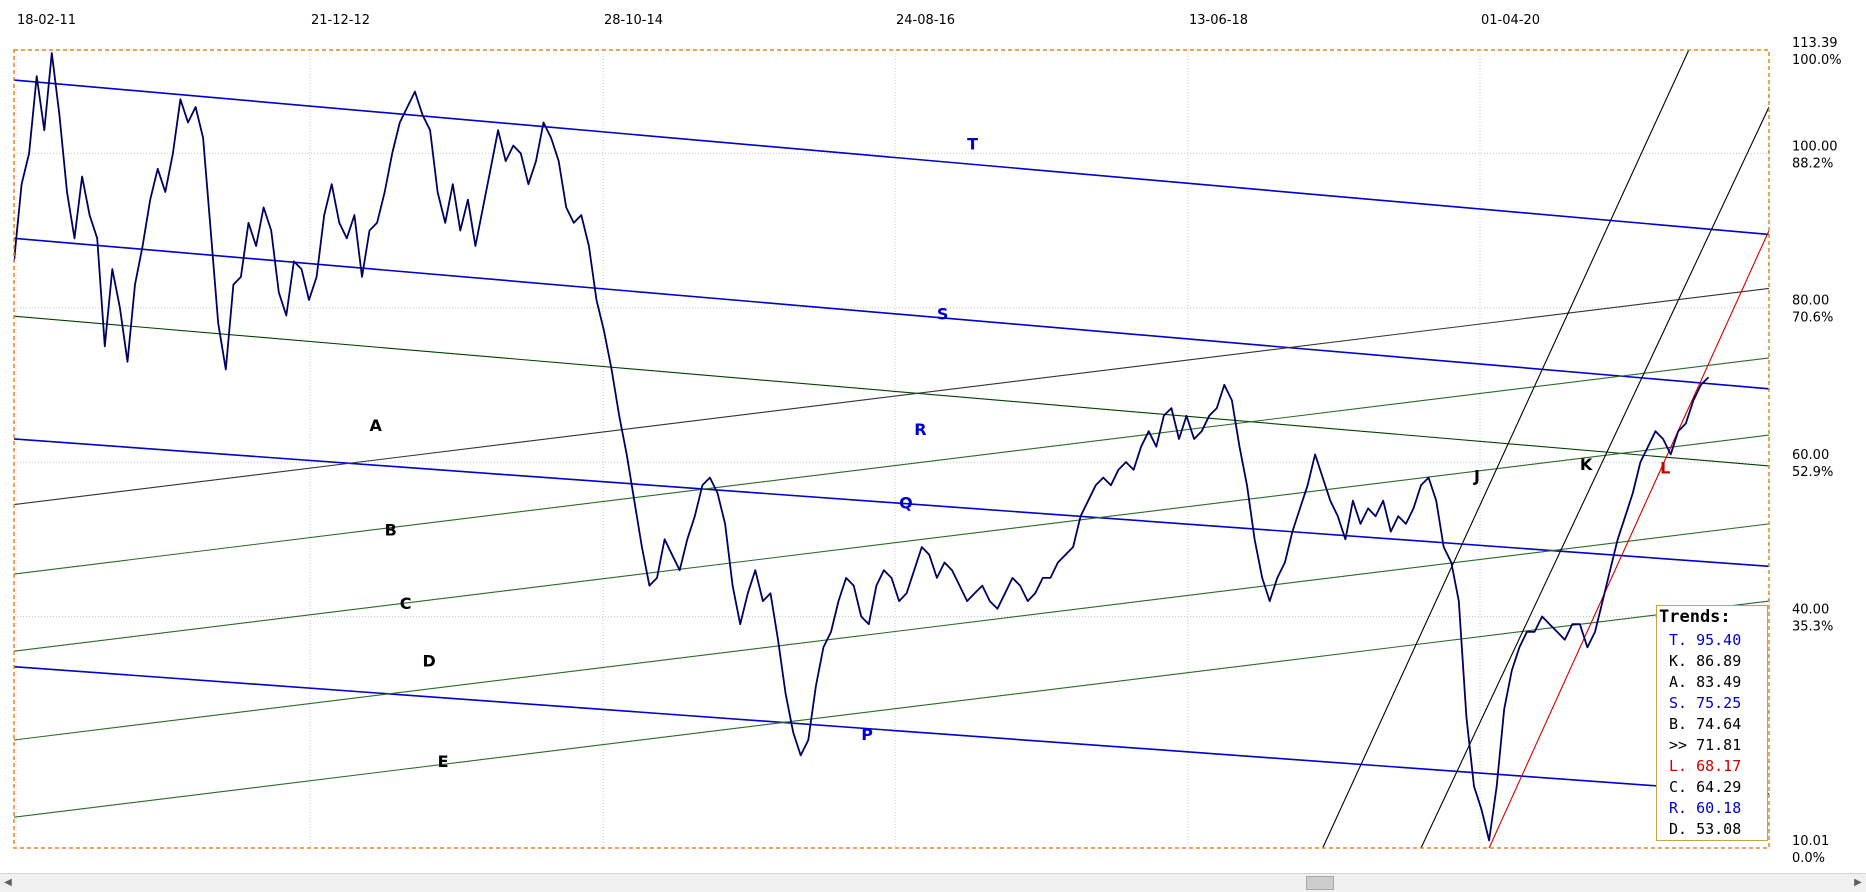 Image resolution: width=1866 pixels, height=892 pixels. Describe the element at coordinates (1858, 882) in the screenshot. I see `scroll-right-arrow-icon: ▶` at that location.